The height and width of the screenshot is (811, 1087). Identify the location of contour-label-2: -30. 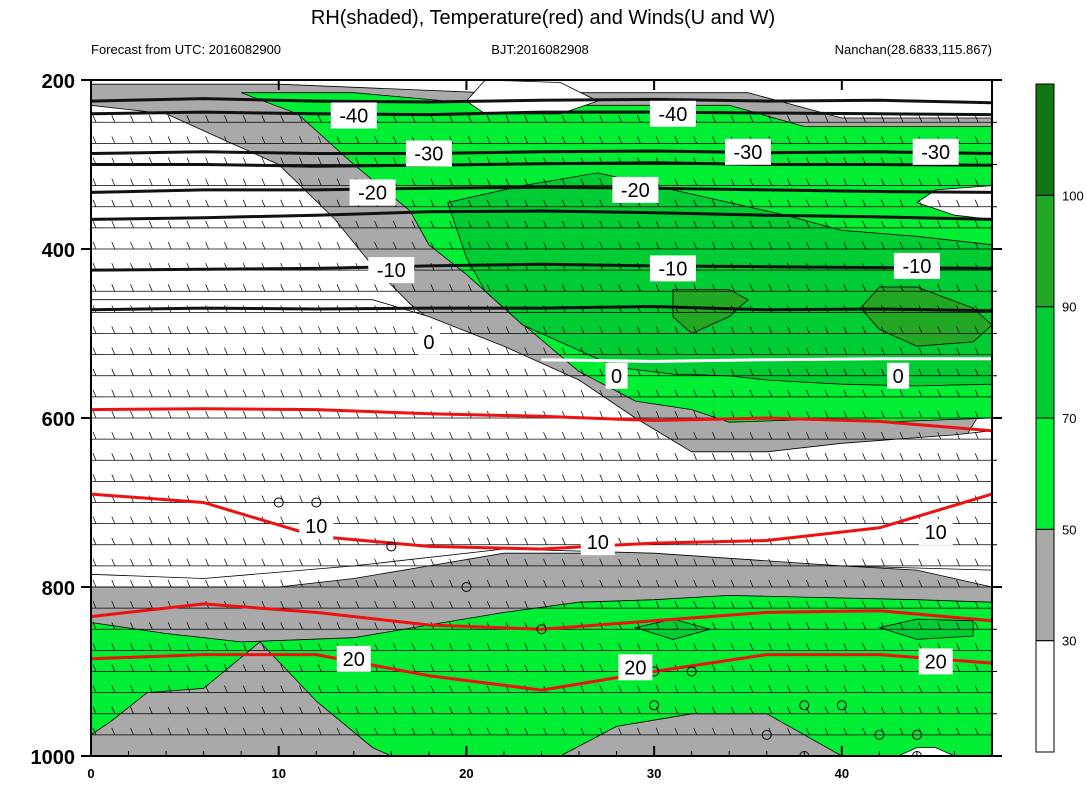
(428, 155).